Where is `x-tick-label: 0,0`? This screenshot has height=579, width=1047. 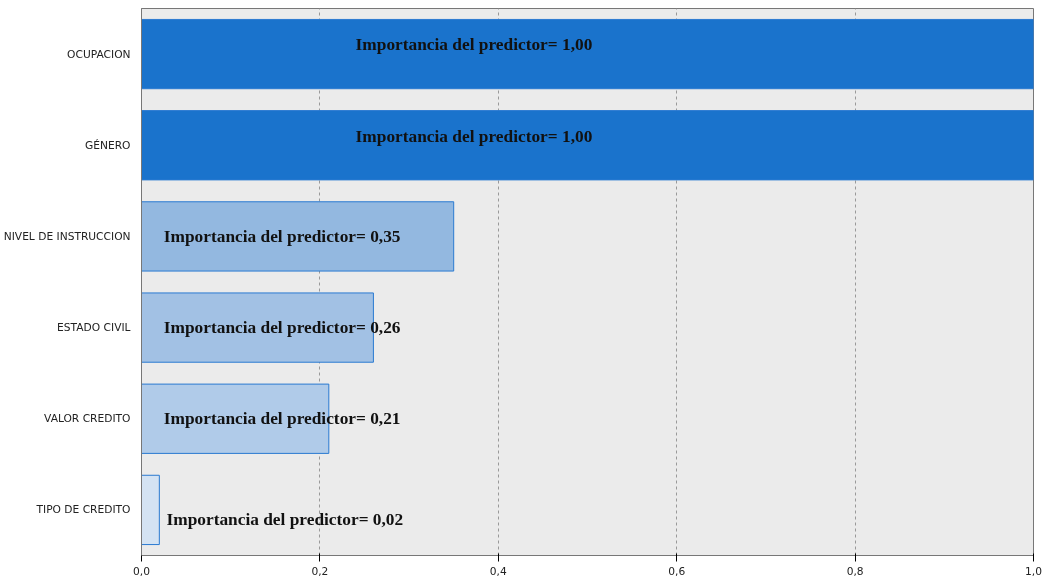 x-tick-label: 0,0 is located at coordinates (142, 571).